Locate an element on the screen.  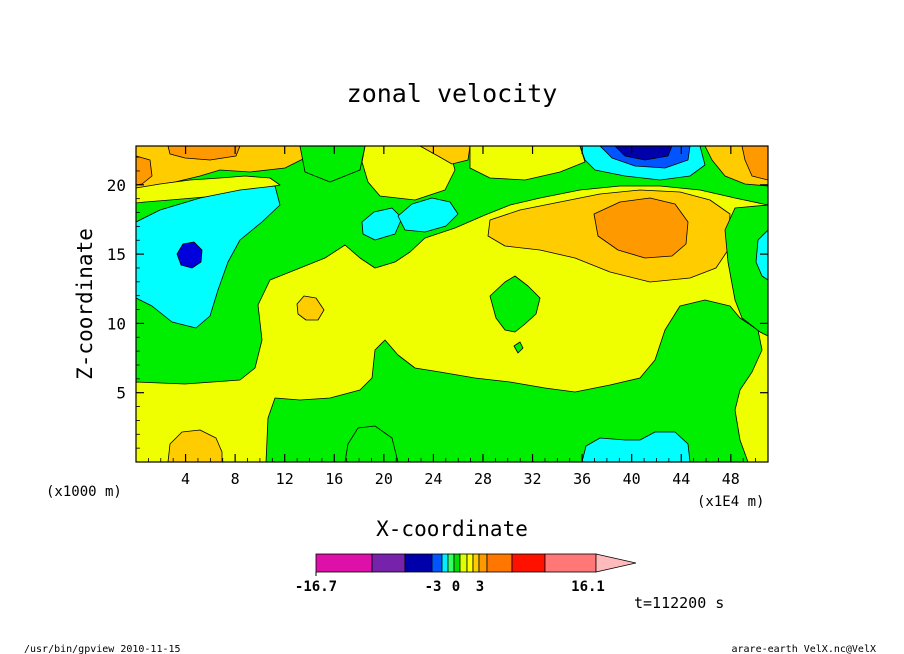
x-tick-label: 44 is located at coordinates (681, 479).